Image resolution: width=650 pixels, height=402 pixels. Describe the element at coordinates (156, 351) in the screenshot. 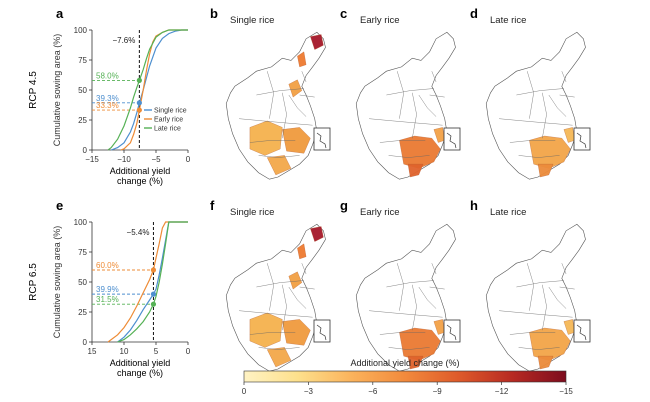

I see `x-tick-label: 5` at that location.